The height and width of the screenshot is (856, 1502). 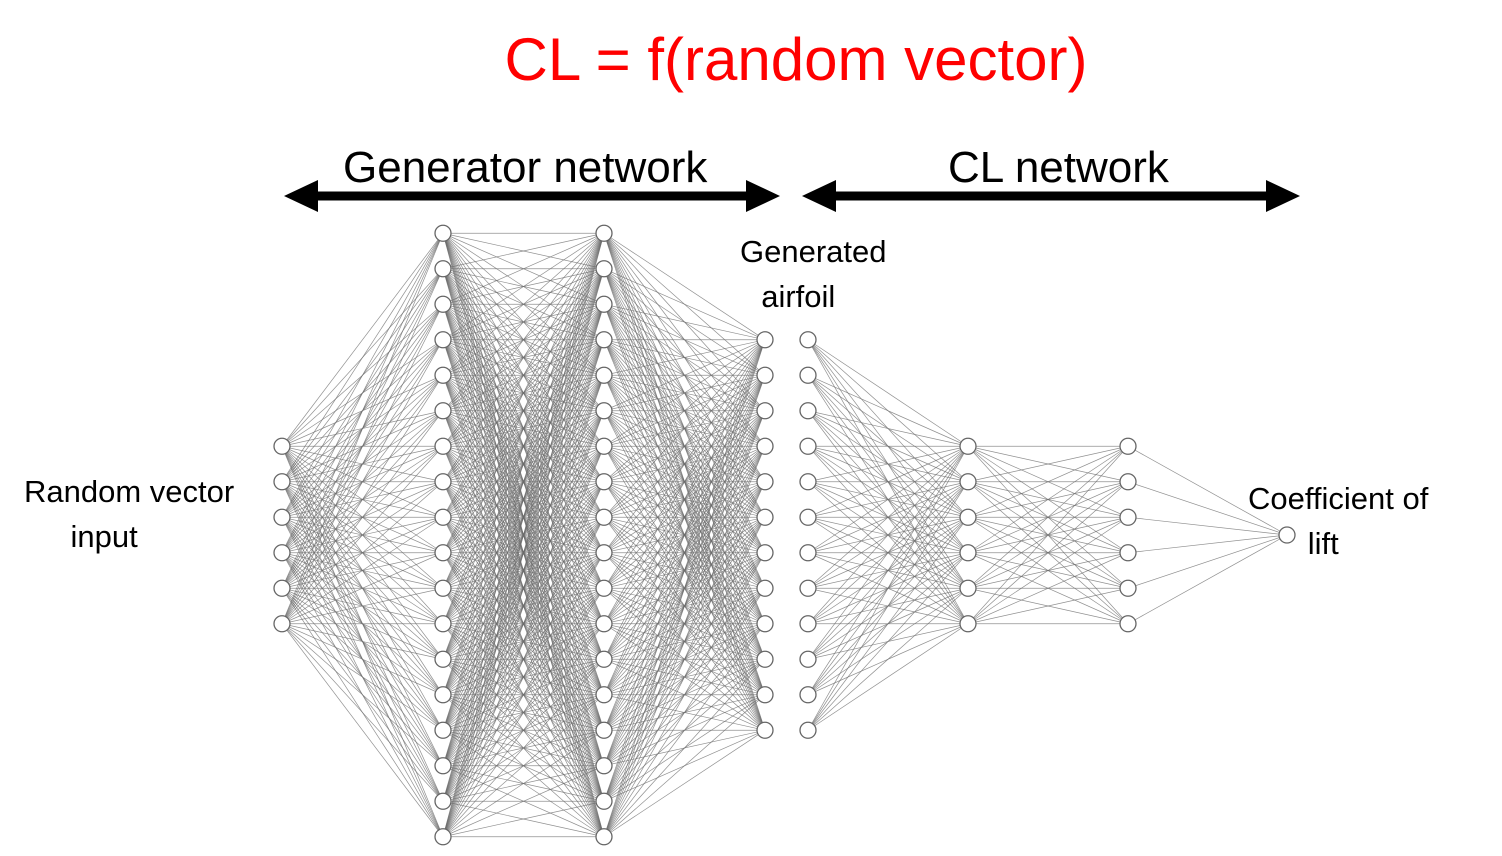 What do you see at coordinates (1323, 543) in the screenshot?
I see `output-label-line2: lift` at bounding box center [1323, 543].